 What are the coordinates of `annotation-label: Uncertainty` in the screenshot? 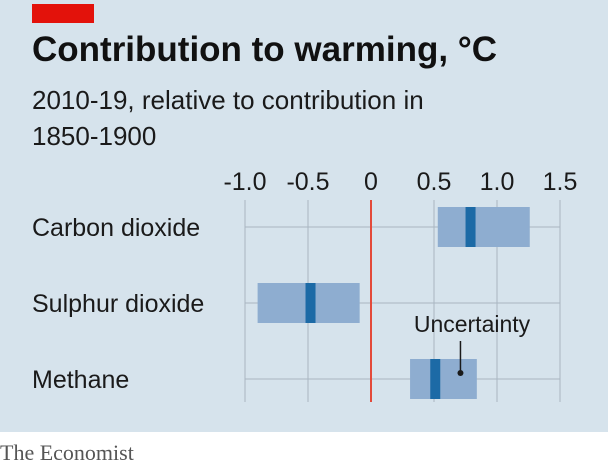 It's located at (472, 324).